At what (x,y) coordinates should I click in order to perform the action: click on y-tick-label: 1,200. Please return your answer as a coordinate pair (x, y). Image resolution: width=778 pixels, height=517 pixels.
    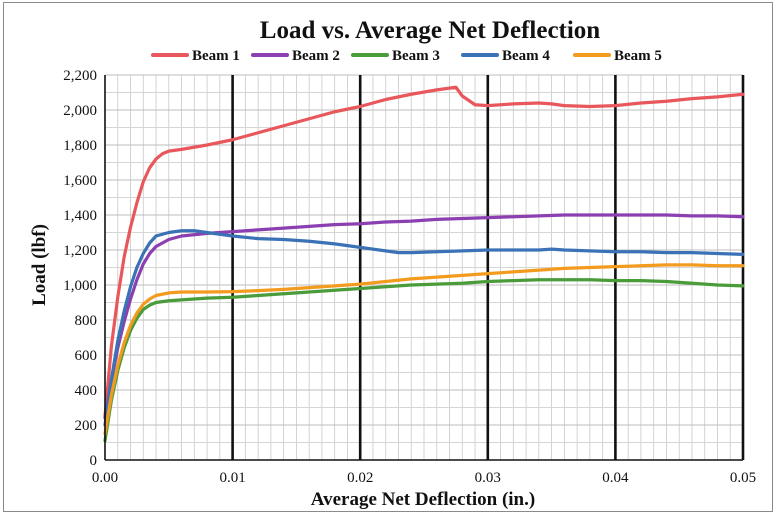
    Looking at the image, I should click on (80, 251).